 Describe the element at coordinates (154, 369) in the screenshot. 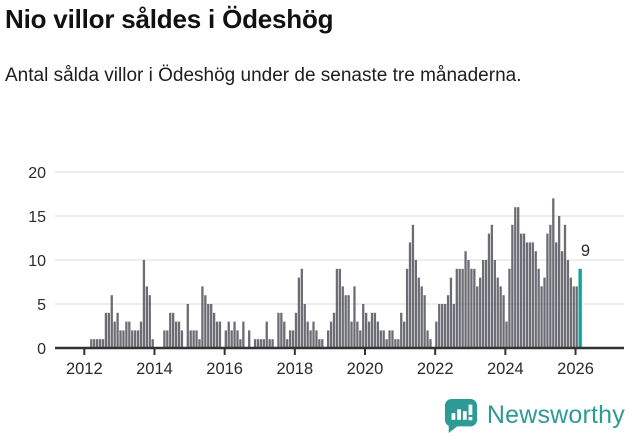

I see `x-tick-label: 2014` at that location.